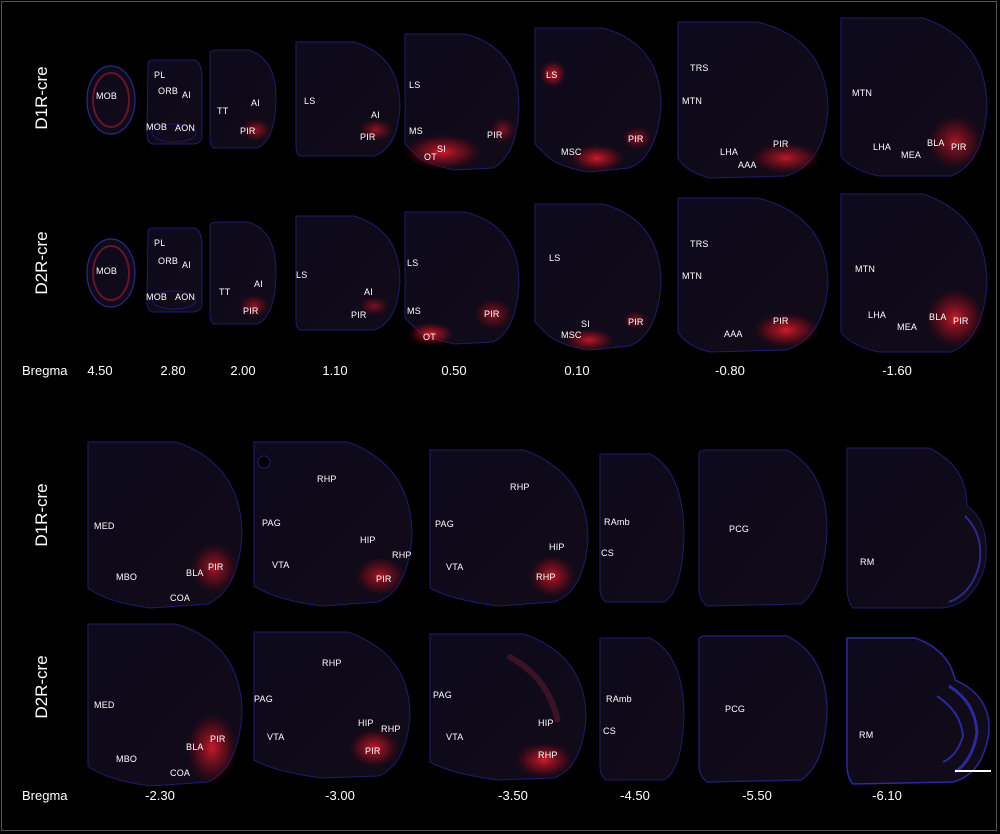 This screenshot has height=834, width=1000. Describe the element at coordinates (598, 100) in the screenshot. I see `brain-section-r1-s6: LS MSC PIR` at that location.